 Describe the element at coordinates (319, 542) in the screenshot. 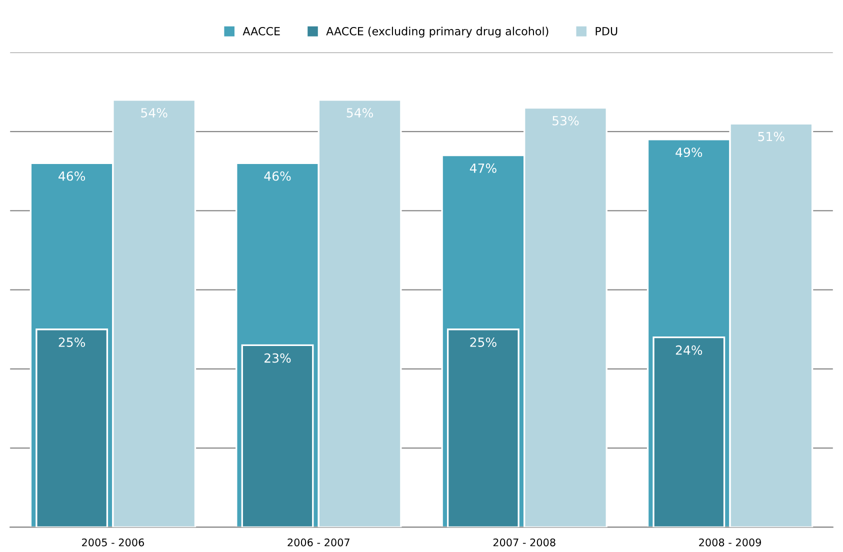

I see `x-tick-label: 2006 - 2007` at that location.